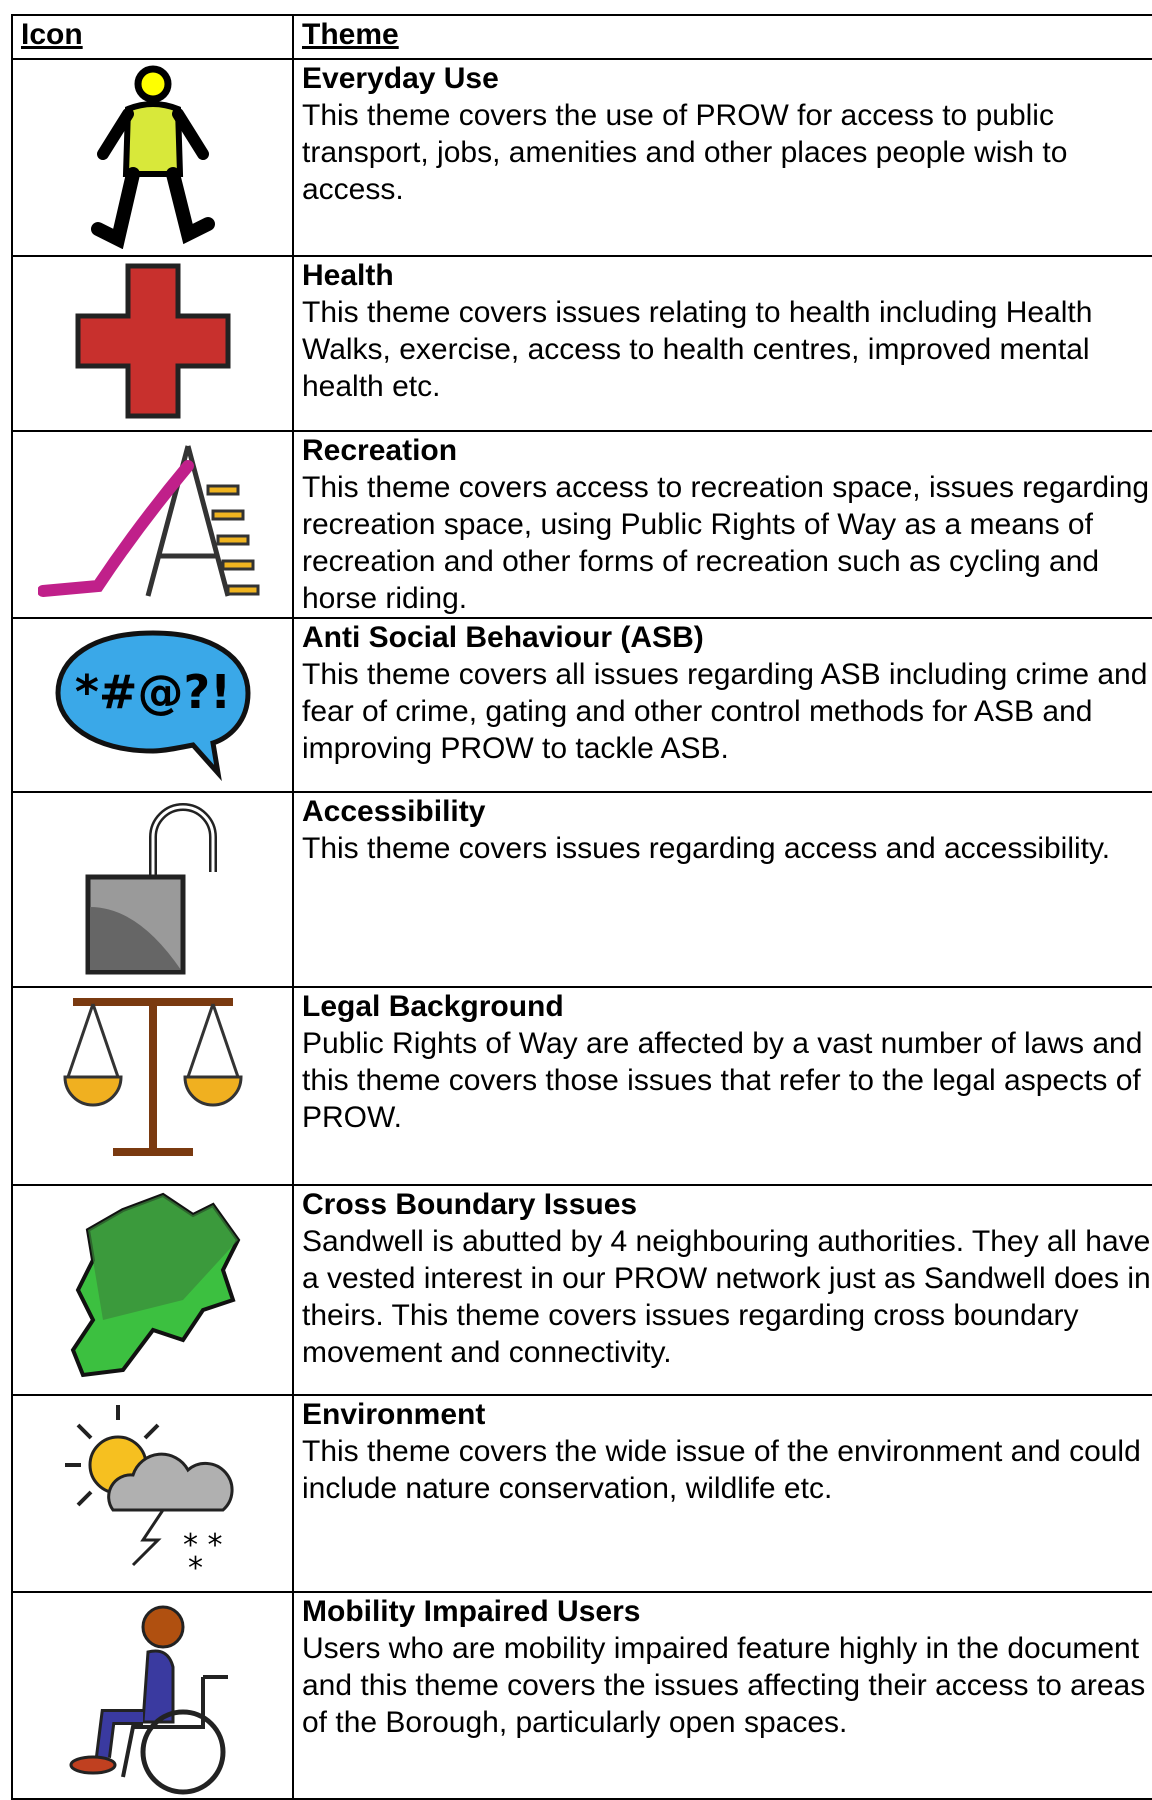 Image resolution: width=1152 pixels, height=1800 pixels. I want to click on theme-title: Mobility Impaired Users, so click(471, 1611).